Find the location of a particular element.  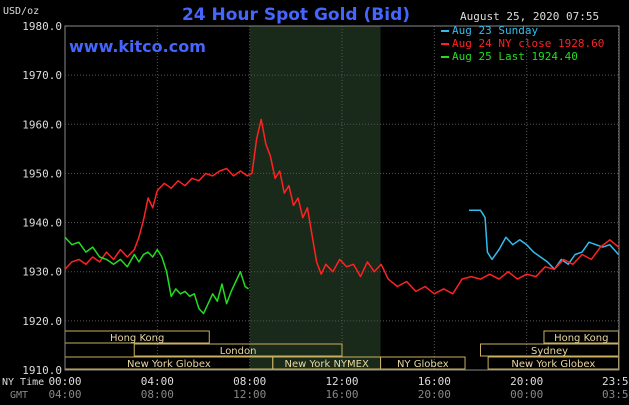

x-tick-label-gmt: 00:00 is located at coordinates (526, 394).